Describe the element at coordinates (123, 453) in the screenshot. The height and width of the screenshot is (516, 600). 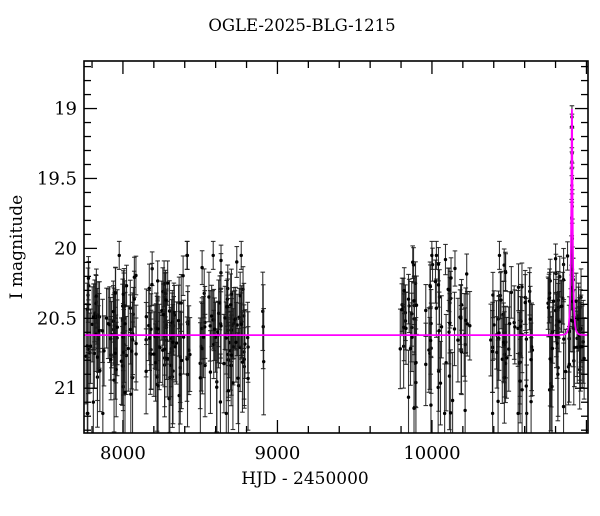
I see `x-tick-label: 8000` at that location.